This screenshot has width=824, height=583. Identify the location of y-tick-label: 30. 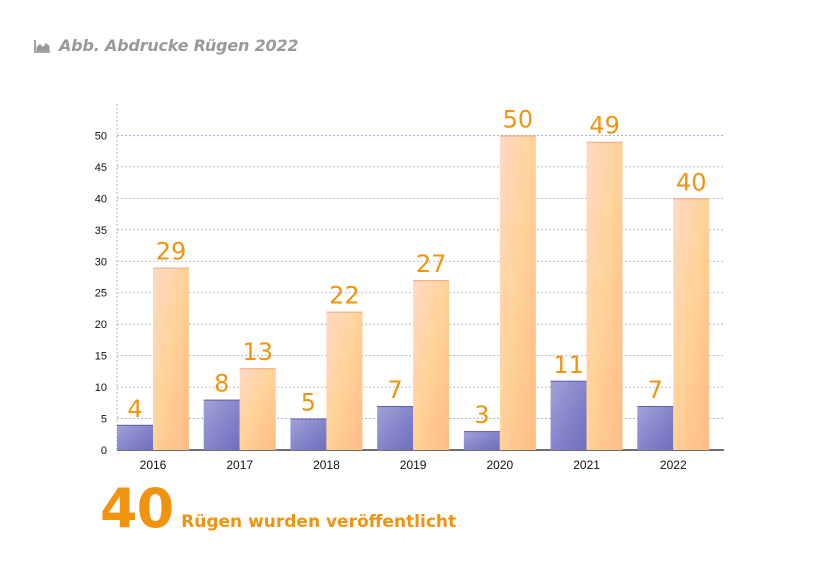
(101, 262).